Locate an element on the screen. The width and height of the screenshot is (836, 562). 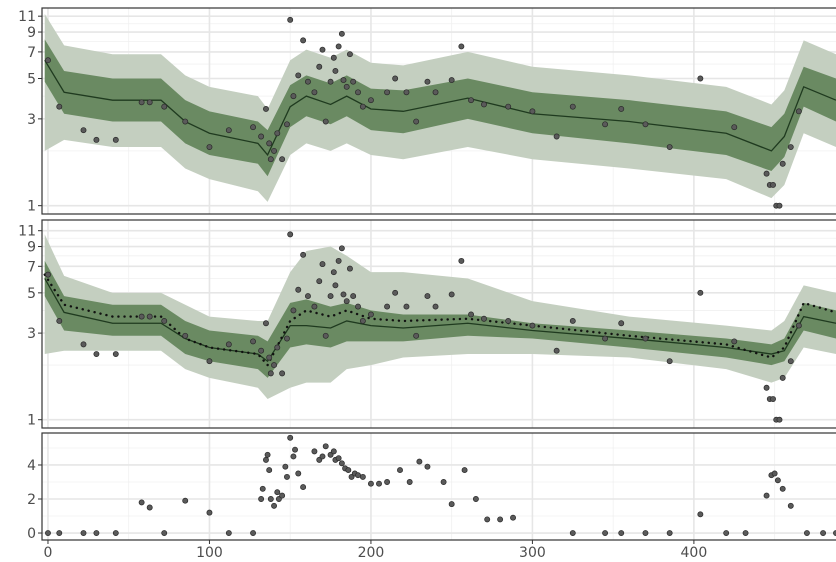
line is located at coordinates (440, 320).